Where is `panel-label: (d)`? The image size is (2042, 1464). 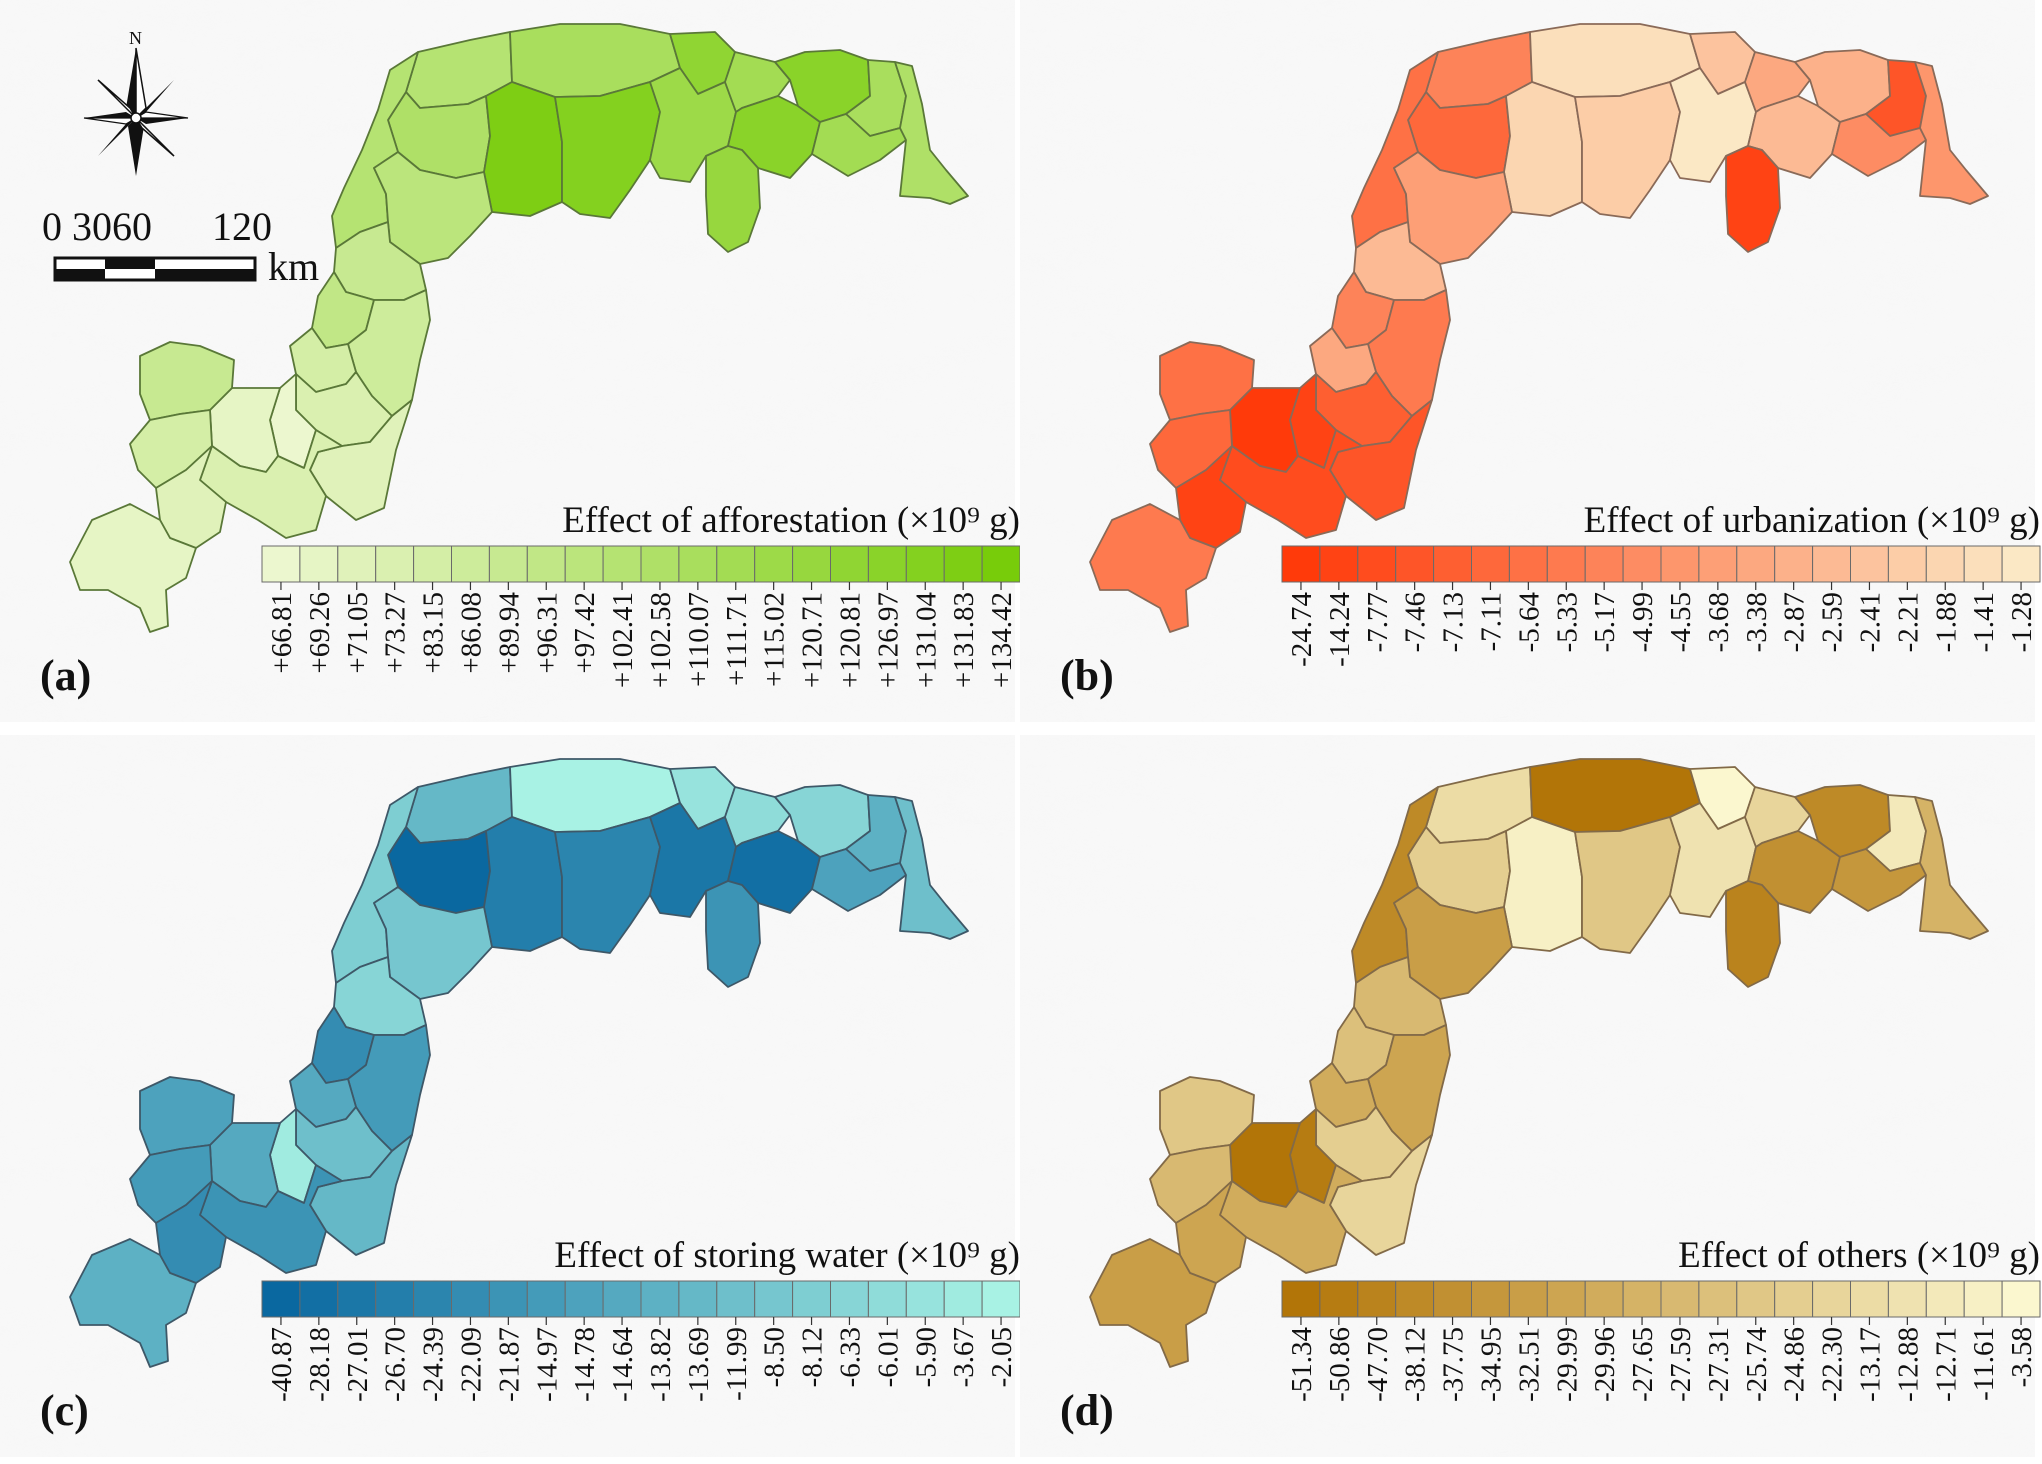 panel-label: (d) is located at coordinates (1087, 1410).